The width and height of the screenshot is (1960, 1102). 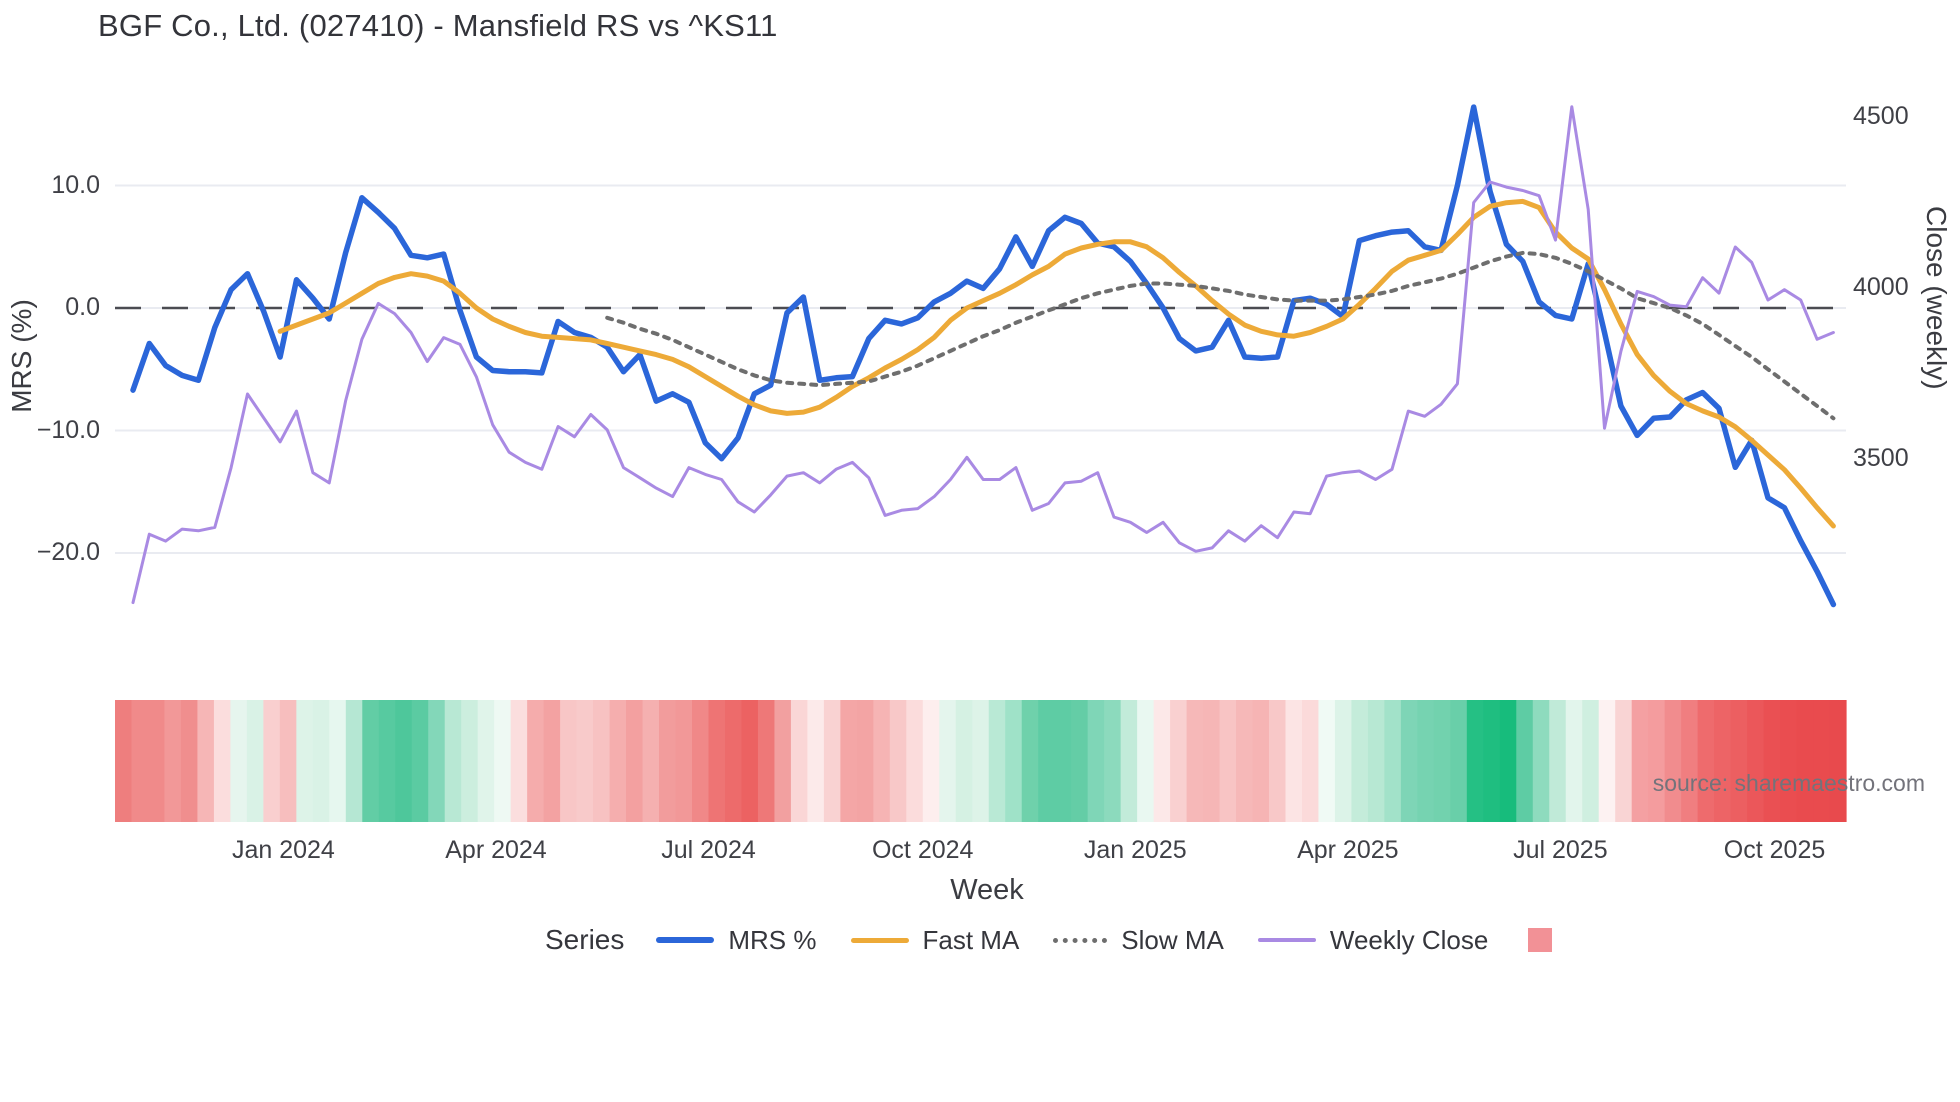 What do you see at coordinates (987, 890) in the screenshot?
I see `x-axis-title: Week` at bounding box center [987, 890].